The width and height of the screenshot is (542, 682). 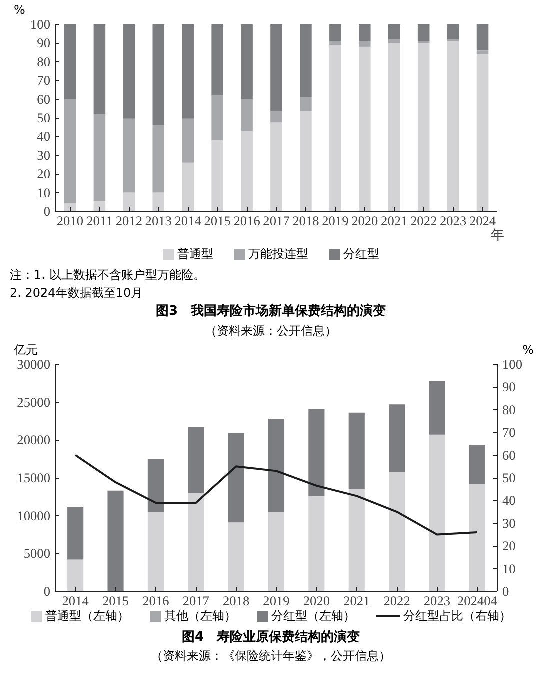 What do you see at coordinates (509, 500) in the screenshot?
I see `y2-tick-label: 40` at bounding box center [509, 500].